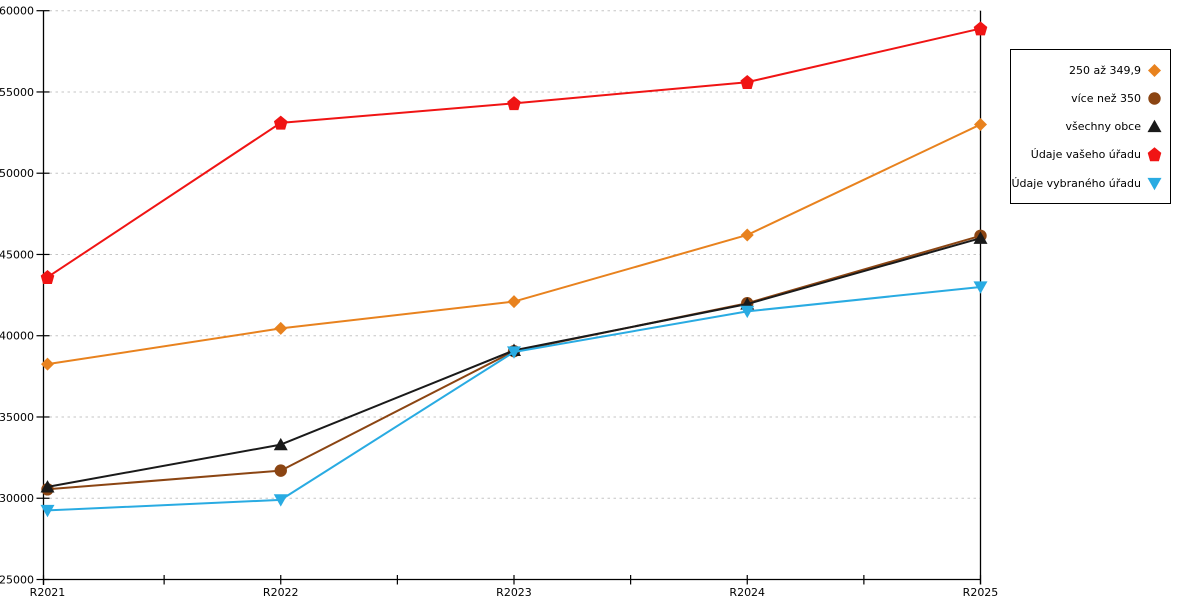 The height and width of the screenshot is (600, 1200). What do you see at coordinates (17, 92) in the screenshot?
I see `y-tick-label: 55000` at bounding box center [17, 92].